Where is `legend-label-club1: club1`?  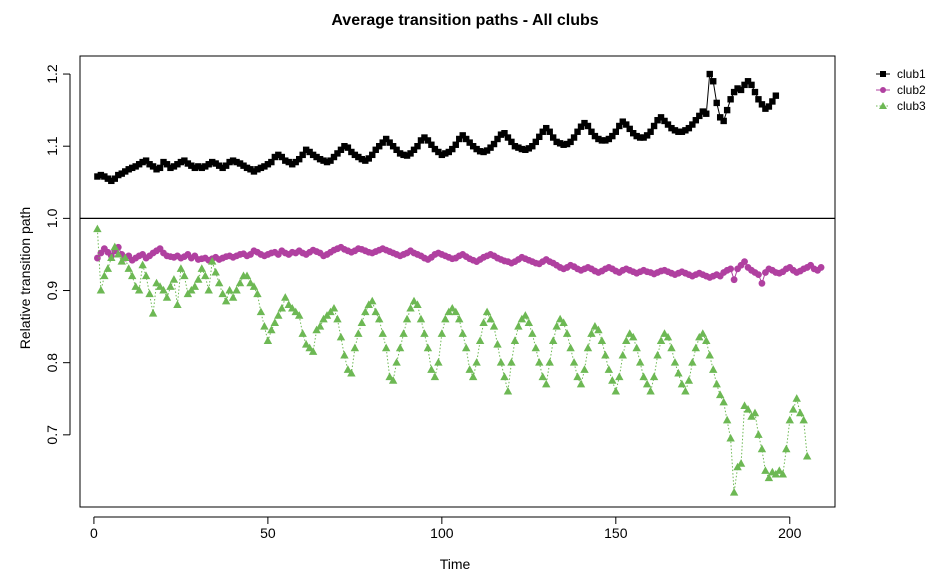
legend-label-club1: club1 is located at coordinates (911, 74).